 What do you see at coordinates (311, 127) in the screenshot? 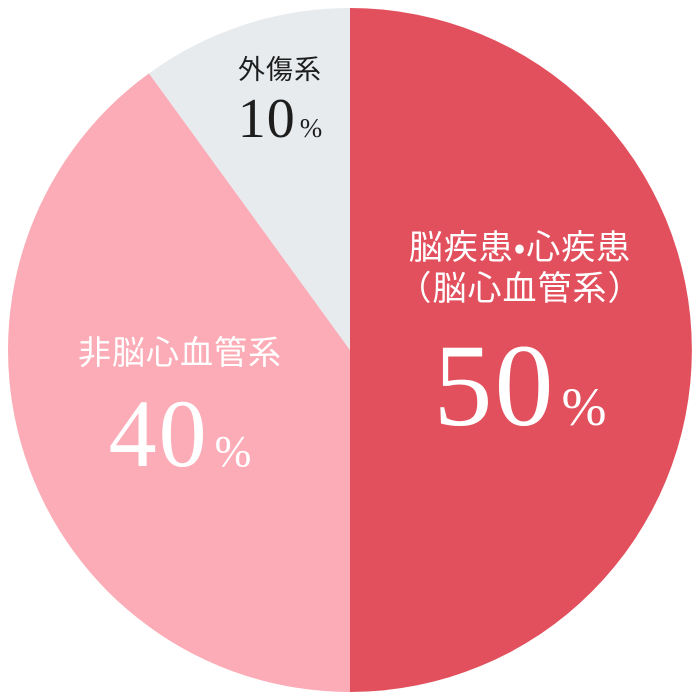
I see `slice-value-percent-trauma: %` at bounding box center [311, 127].